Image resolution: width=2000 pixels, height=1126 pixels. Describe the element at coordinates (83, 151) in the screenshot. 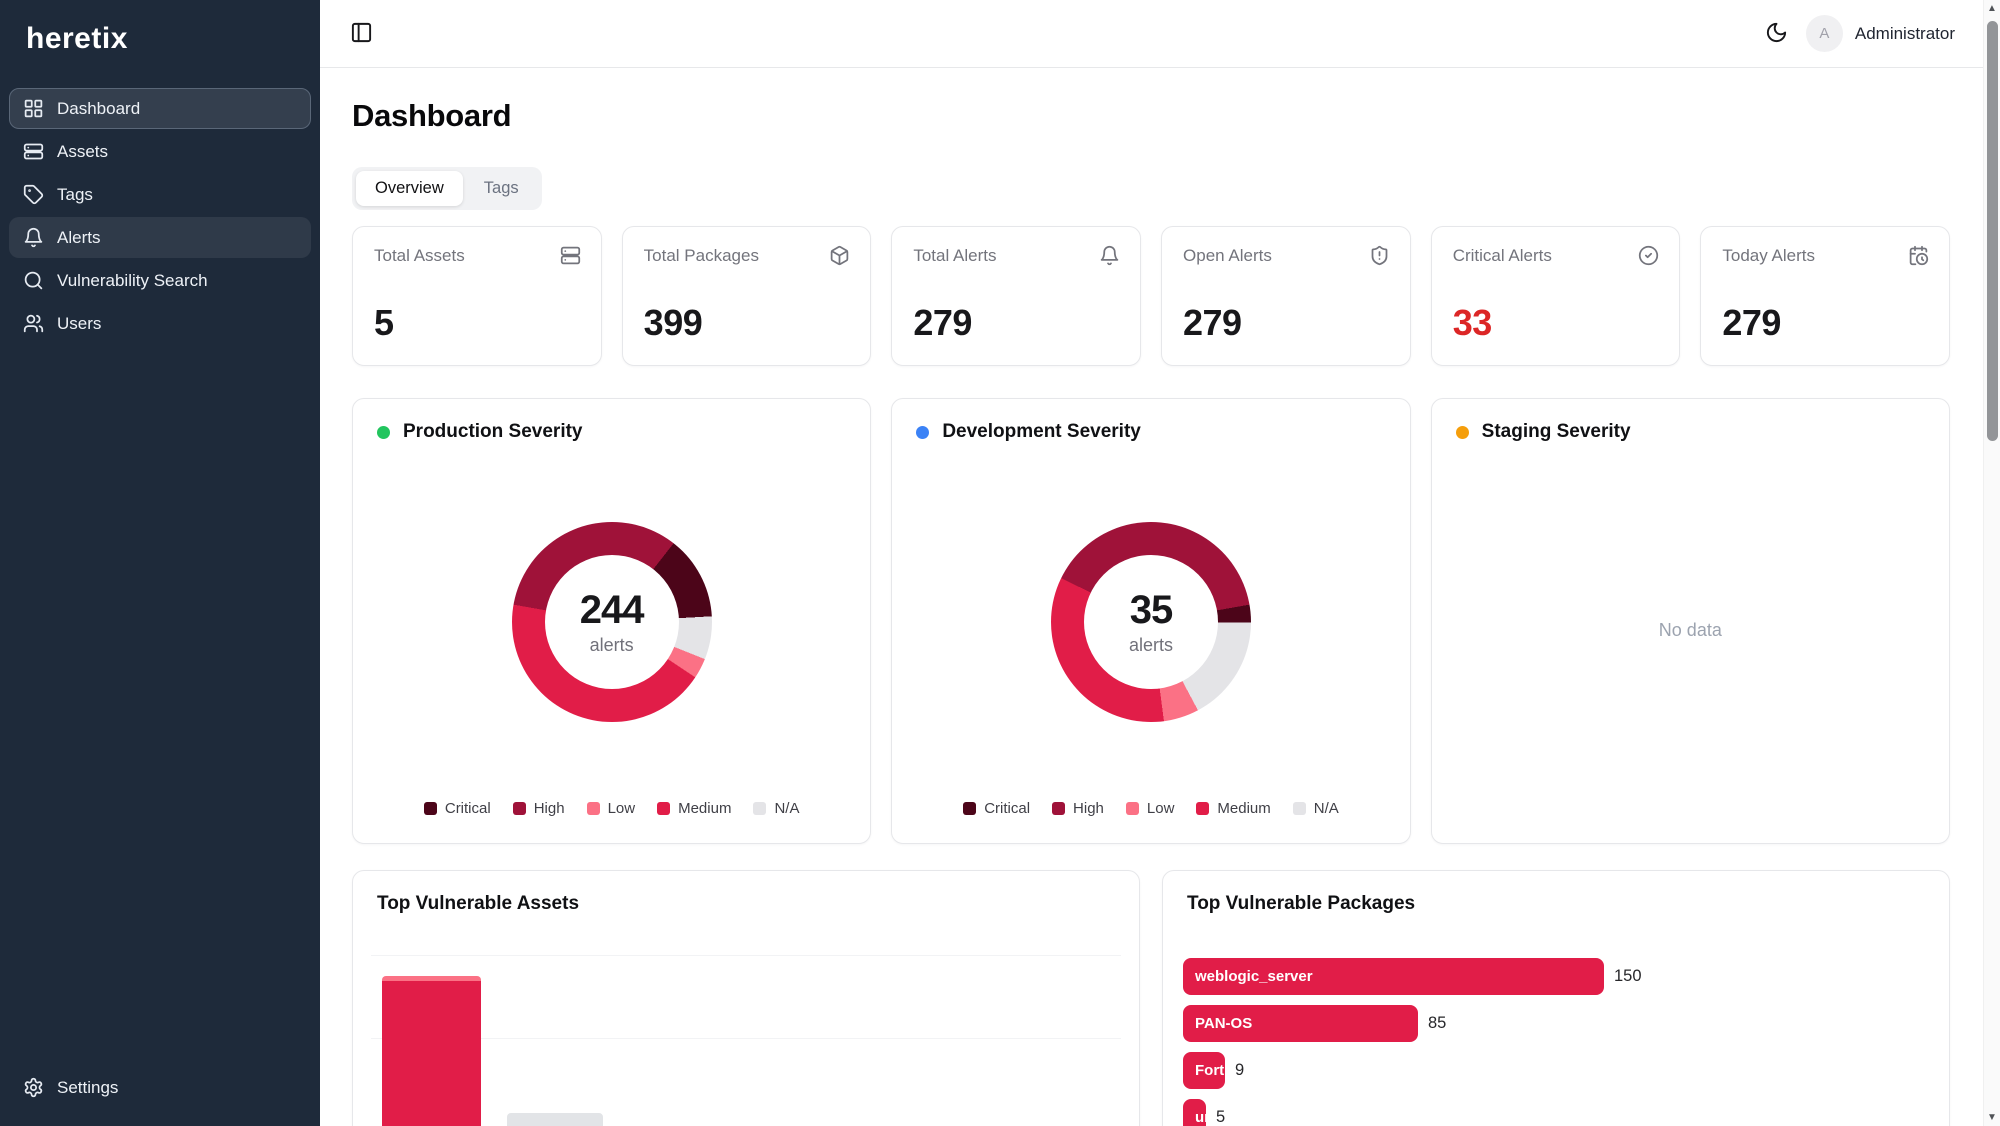

I see `sidebar-item-label: Assets` at that location.